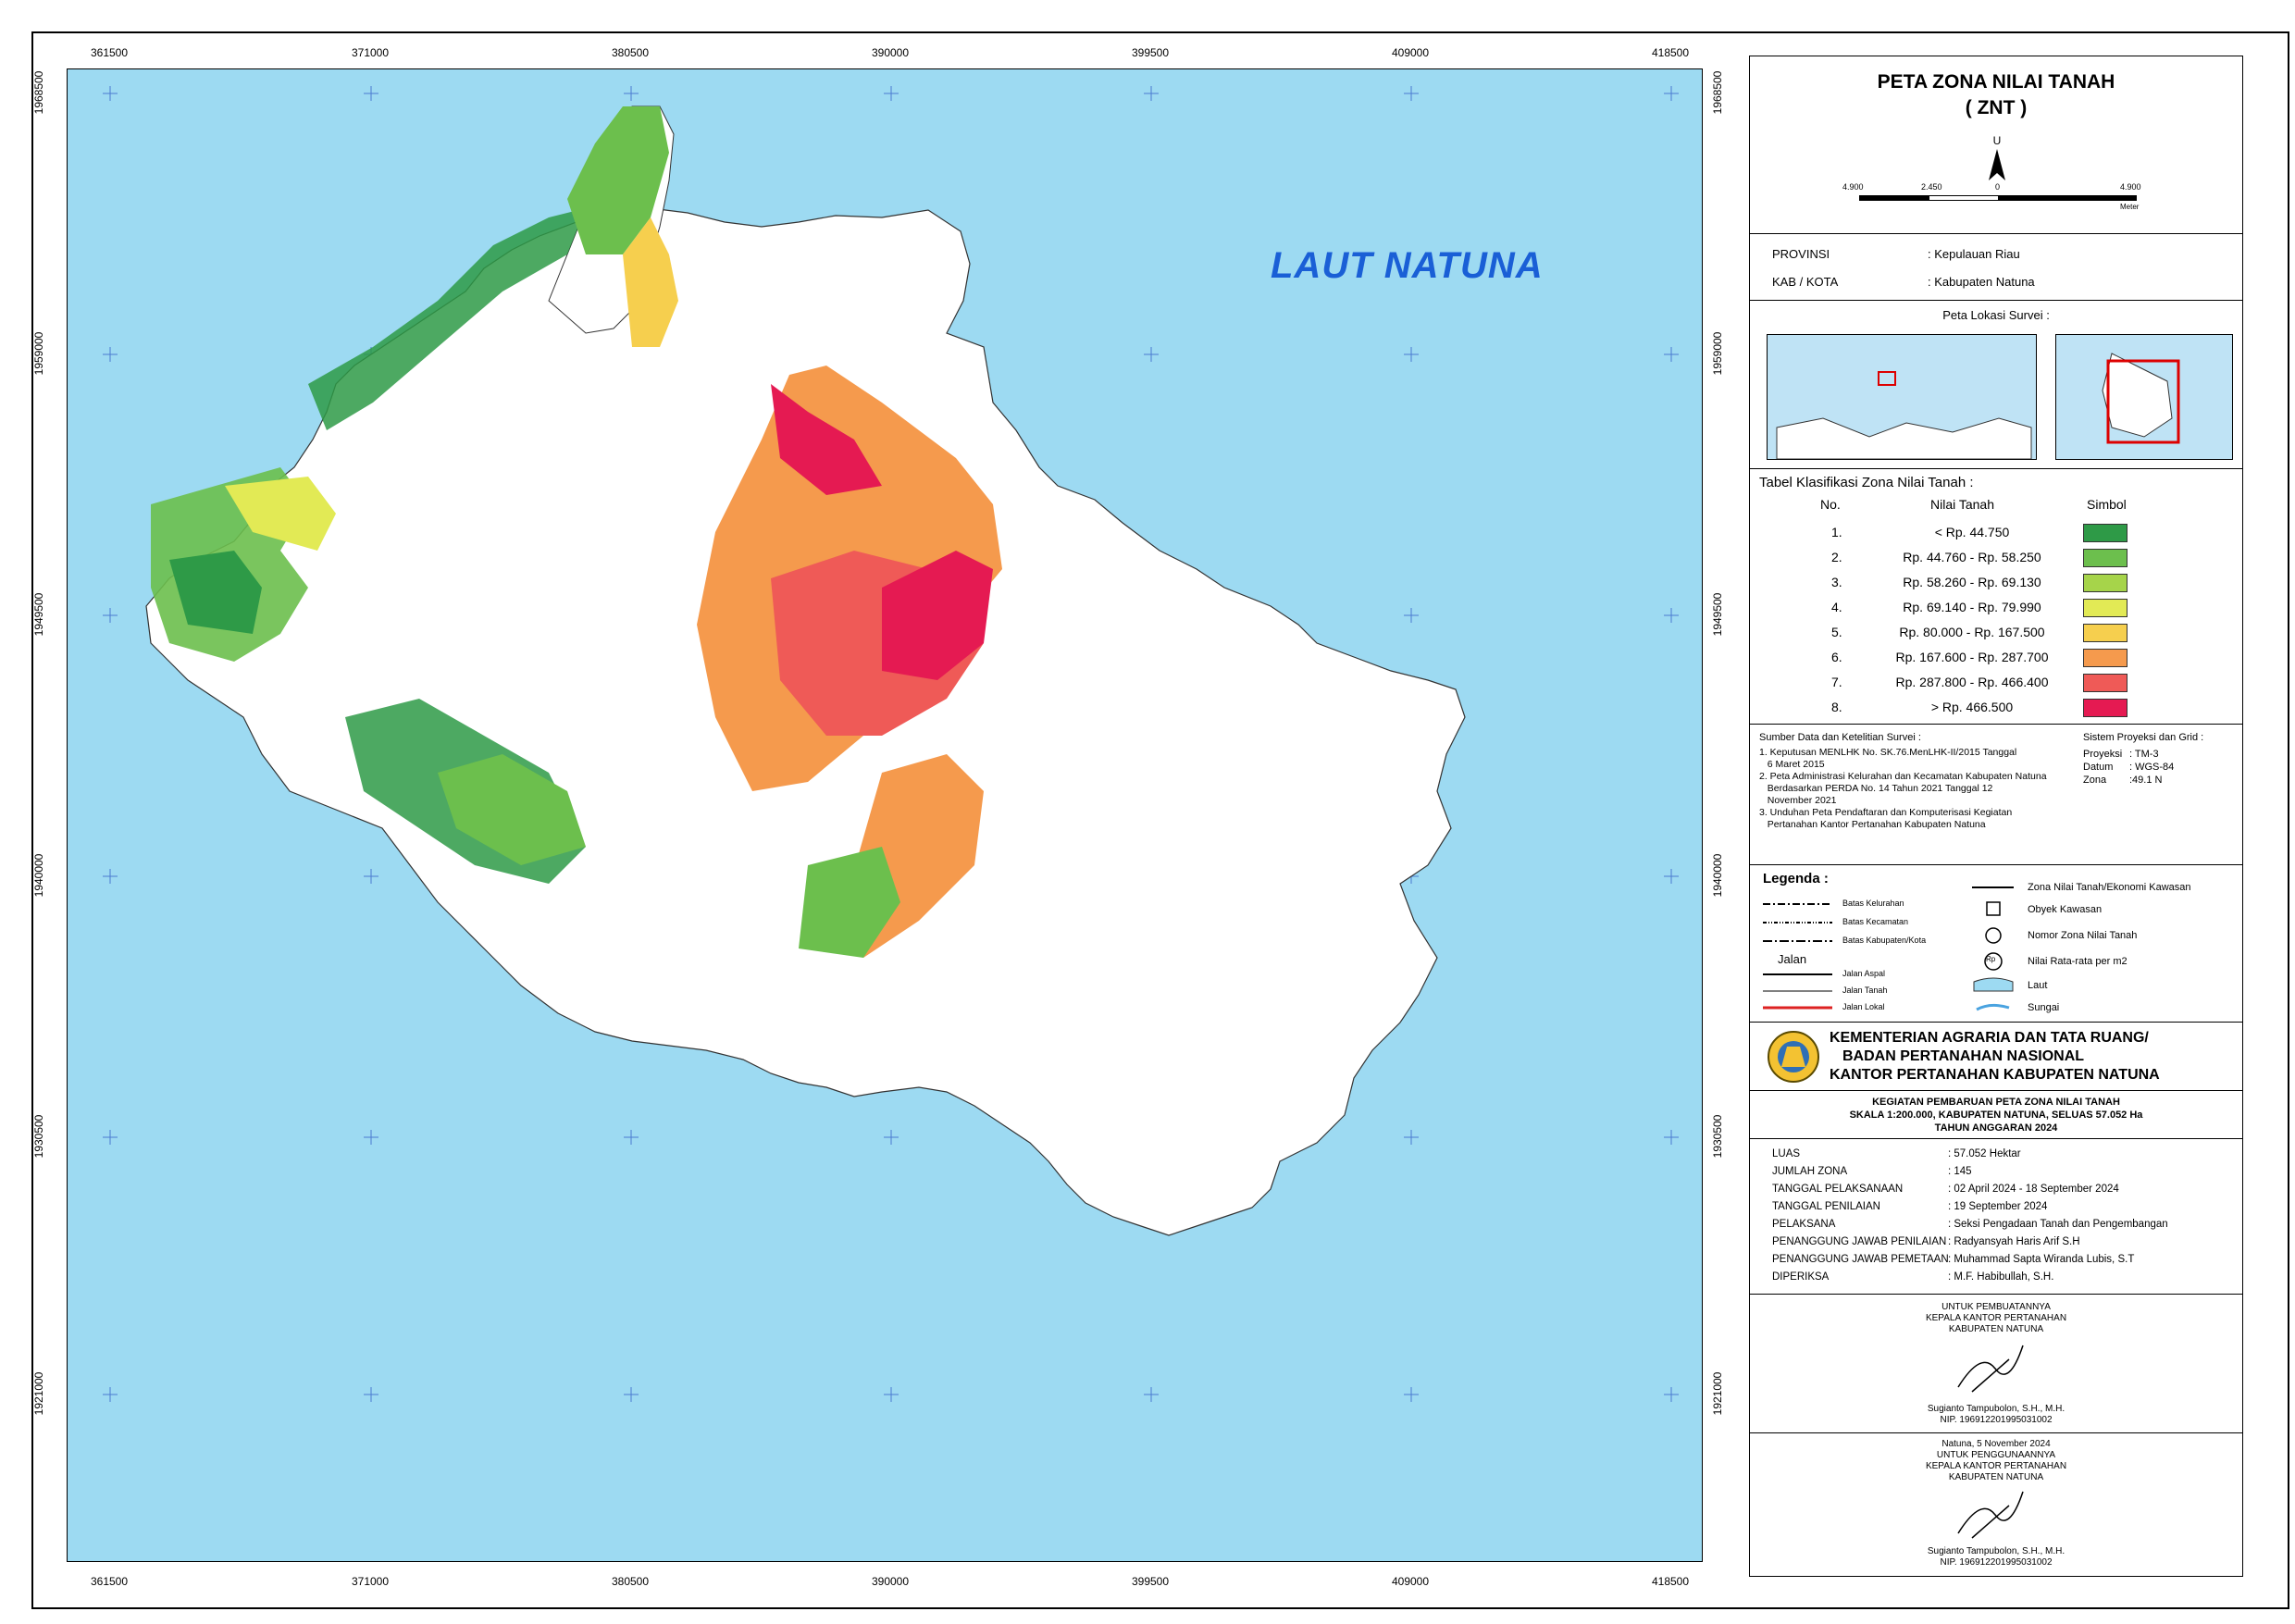  What do you see at coordinates (1798, 991) in the screenshot?
I see `road-lines-icon` at bounding box center [1798, 991].